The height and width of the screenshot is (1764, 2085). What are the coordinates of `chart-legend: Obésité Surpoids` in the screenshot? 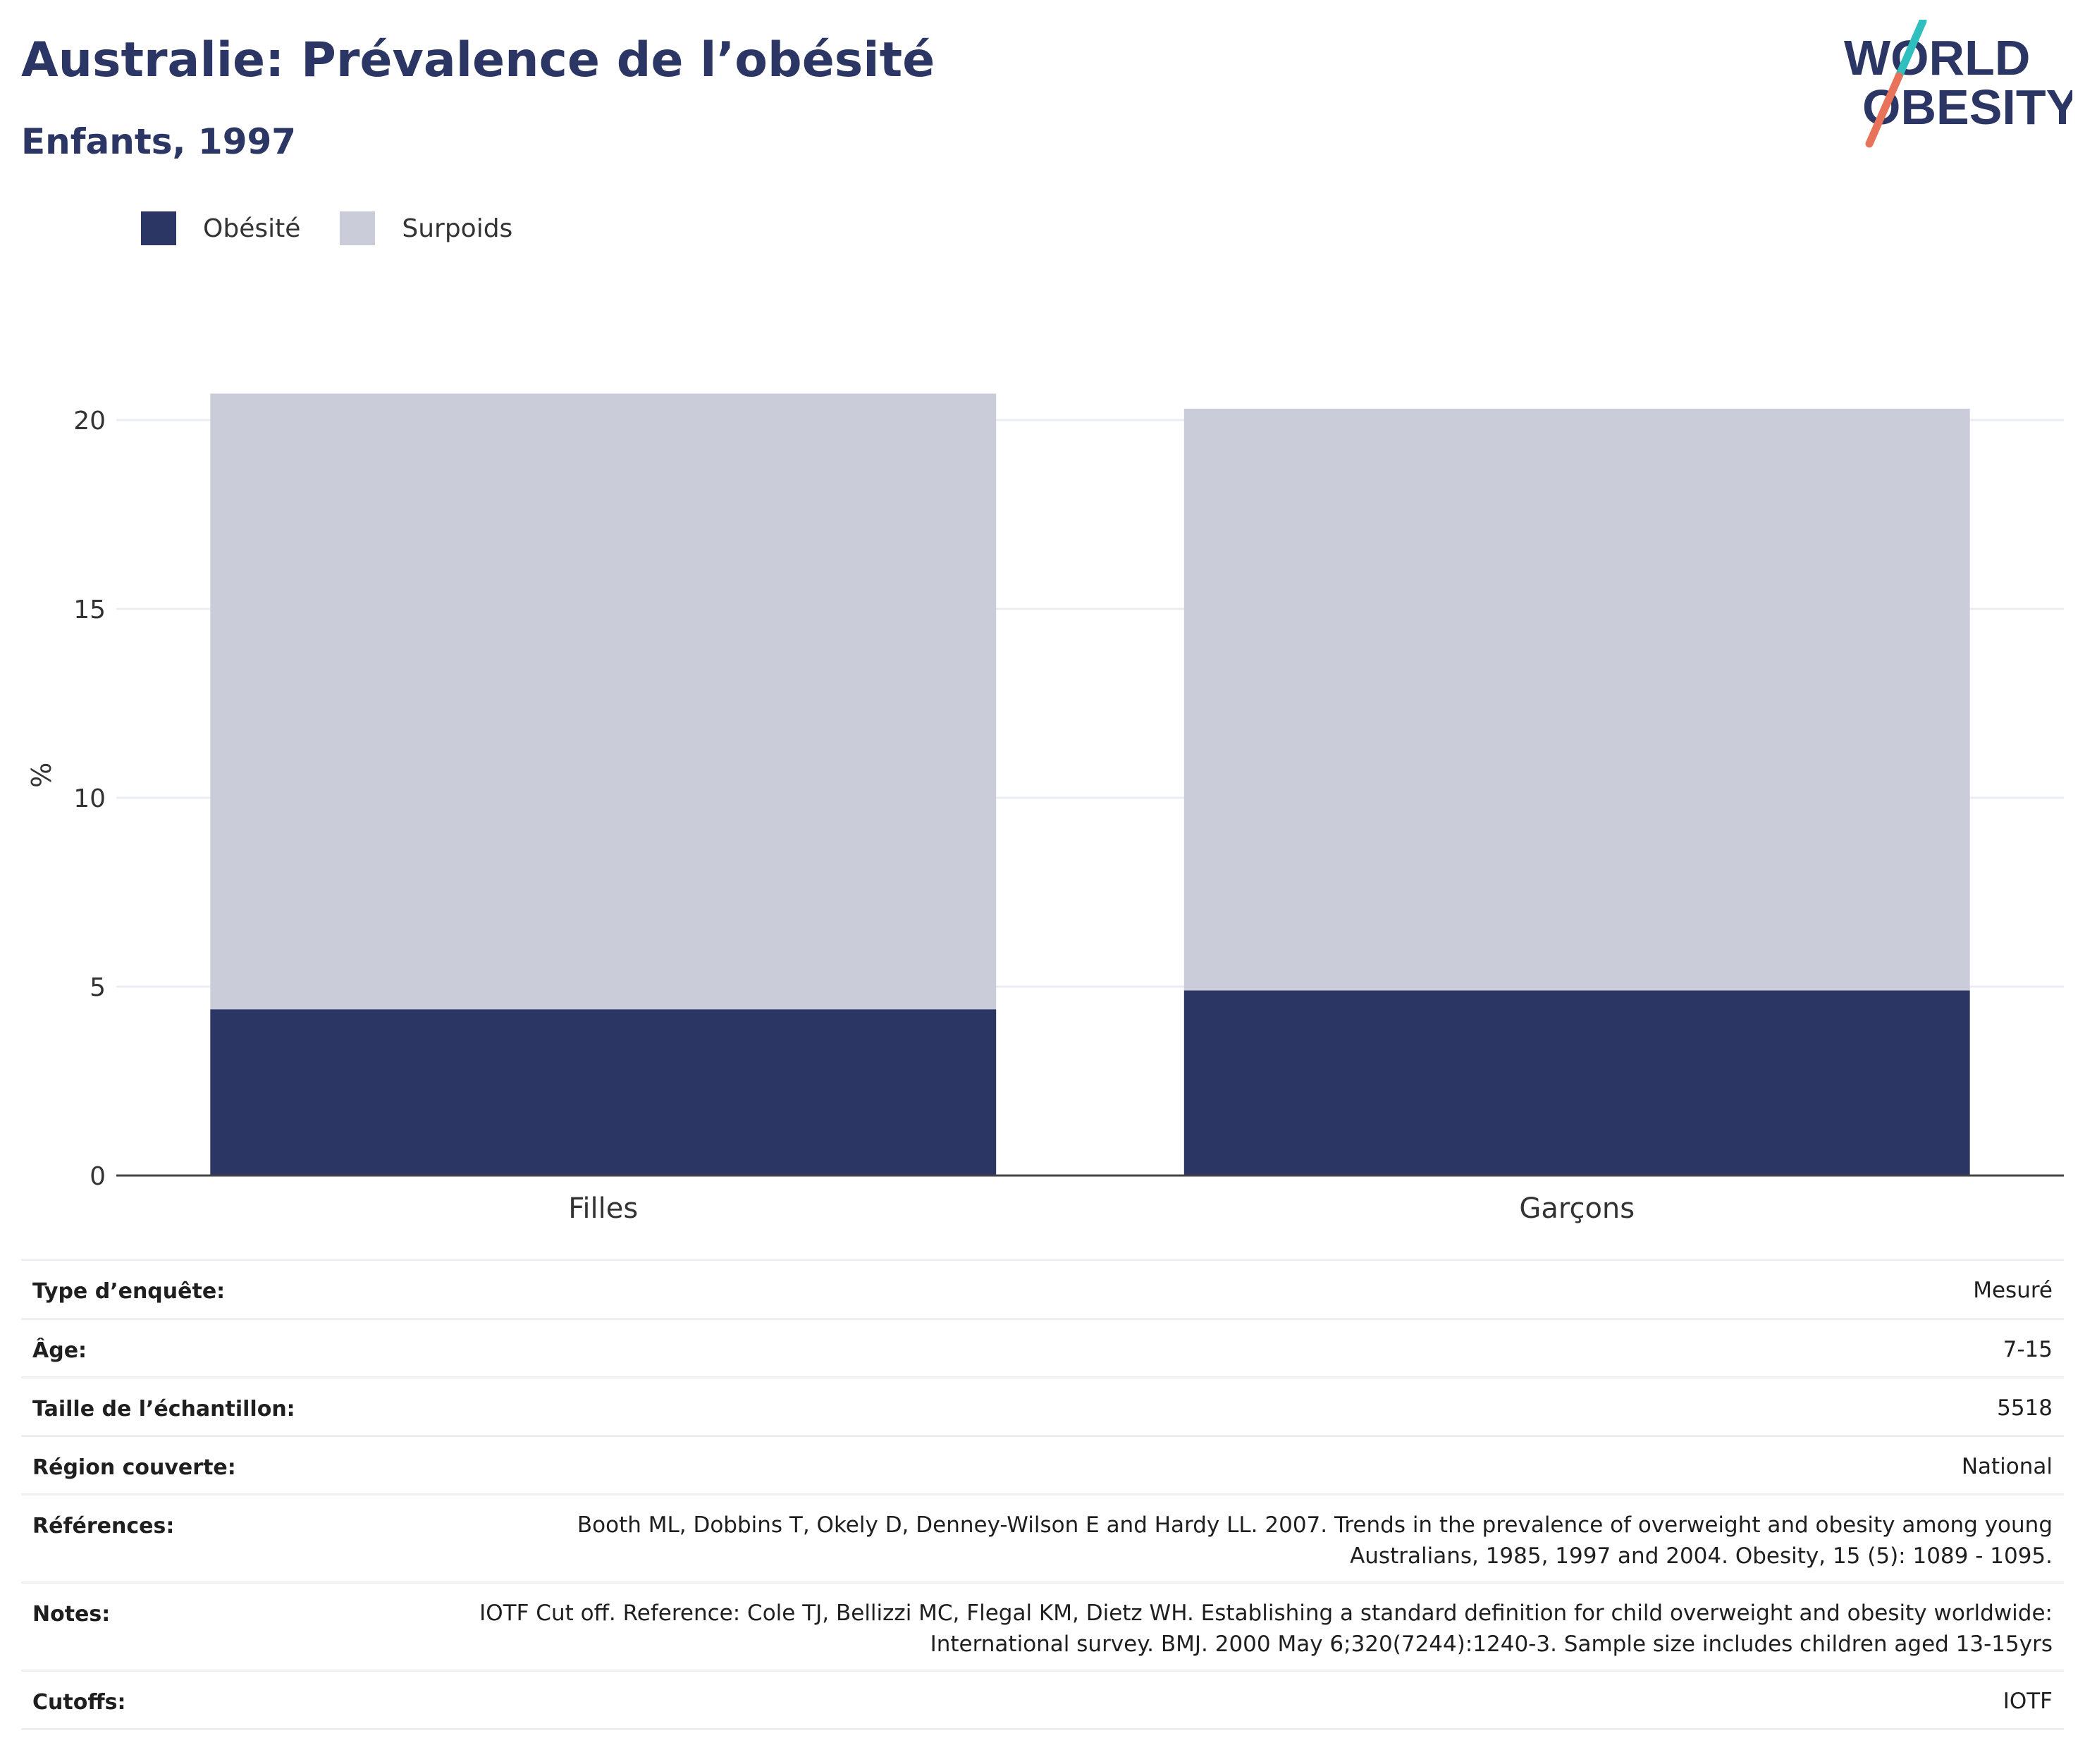 It's located at (346, 228).